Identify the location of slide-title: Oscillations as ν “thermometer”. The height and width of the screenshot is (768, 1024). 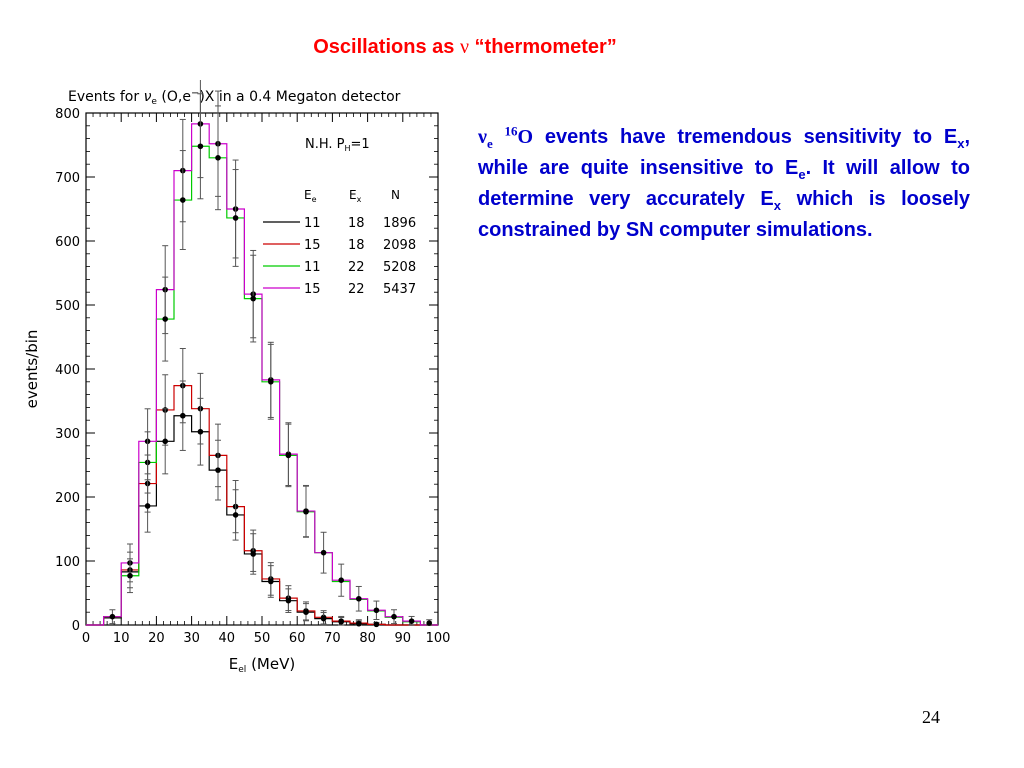
(465, 47).